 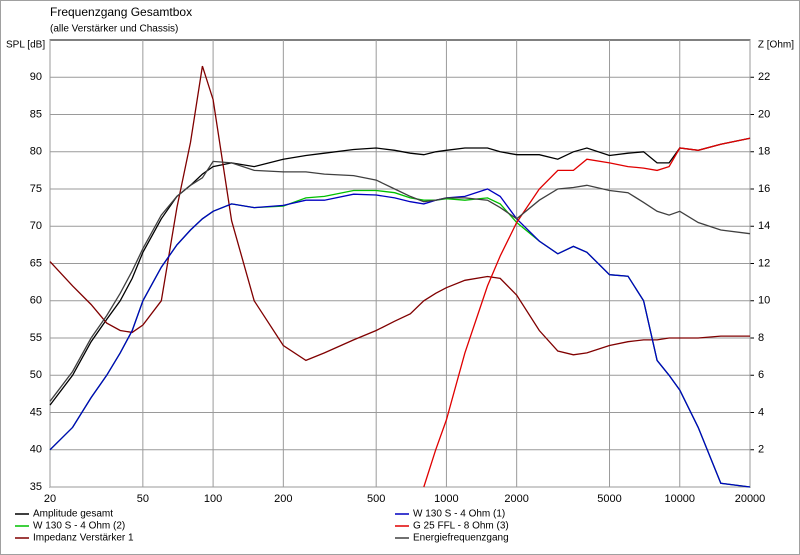 I want to click on y-tick-label: 35, so click(x=36, y=487).